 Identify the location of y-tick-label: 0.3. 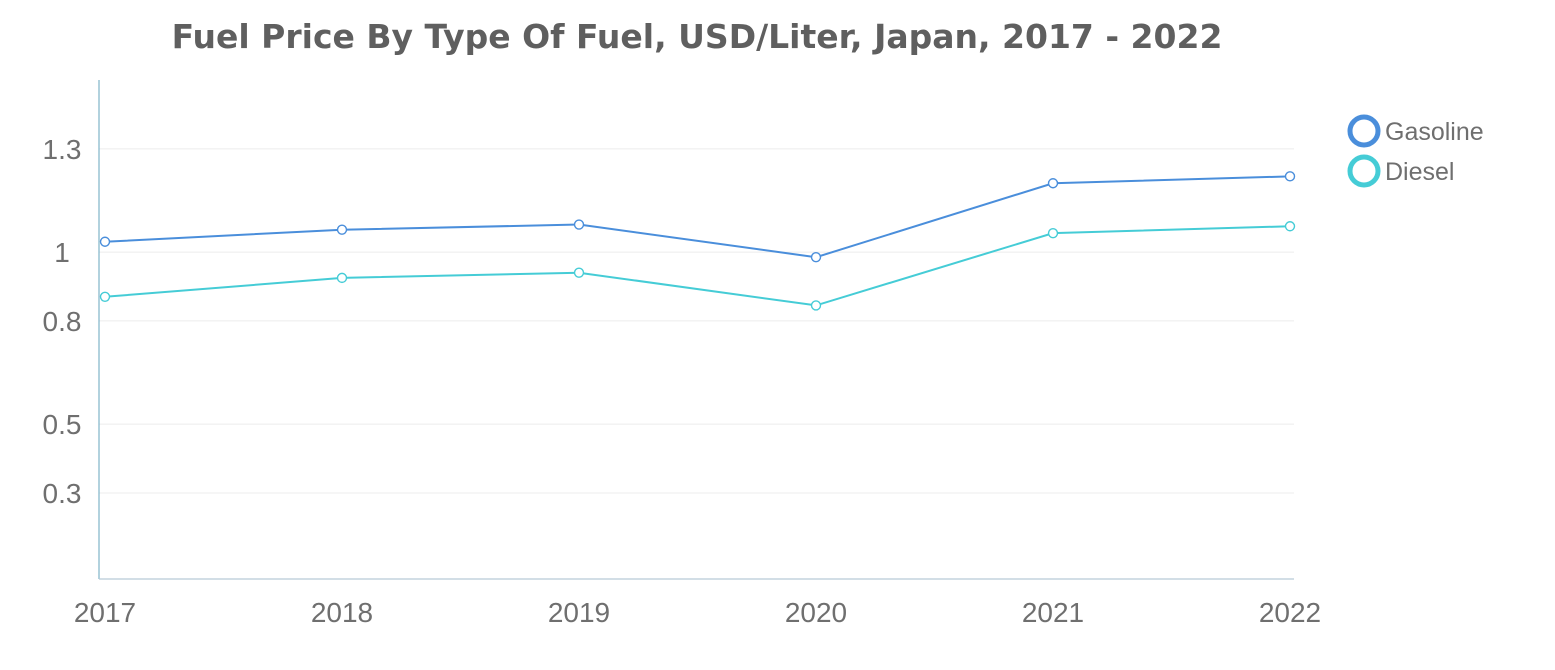
(62, 493).